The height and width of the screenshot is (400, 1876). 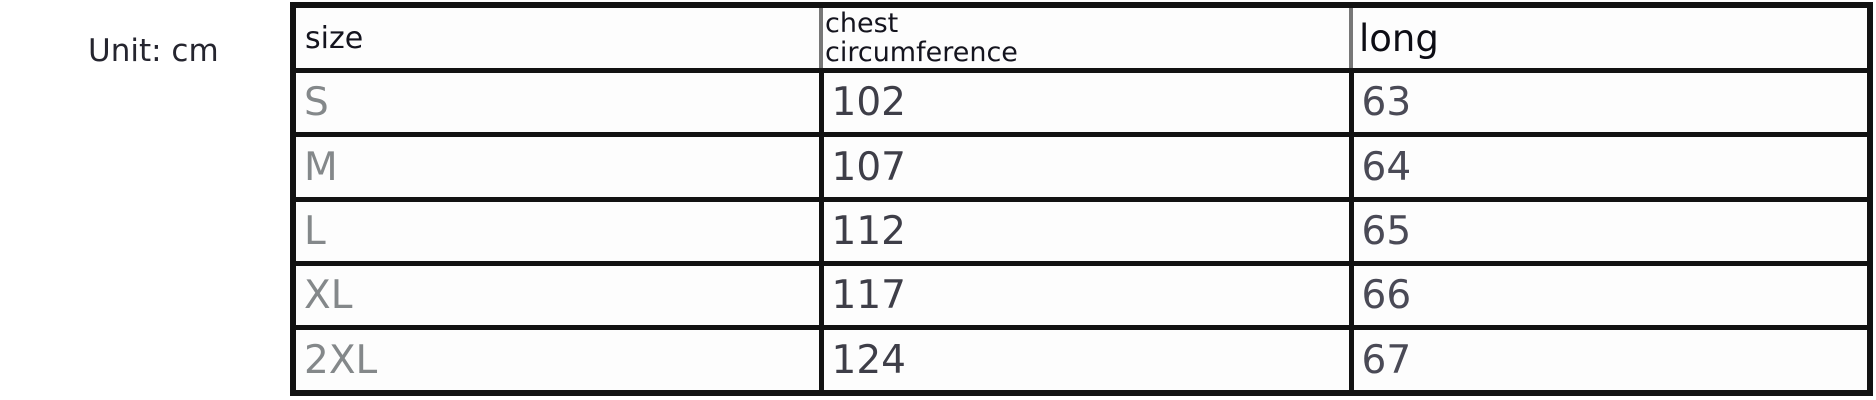 I want to click on unit-label: Unit: cm, so click(x=153, y=51).